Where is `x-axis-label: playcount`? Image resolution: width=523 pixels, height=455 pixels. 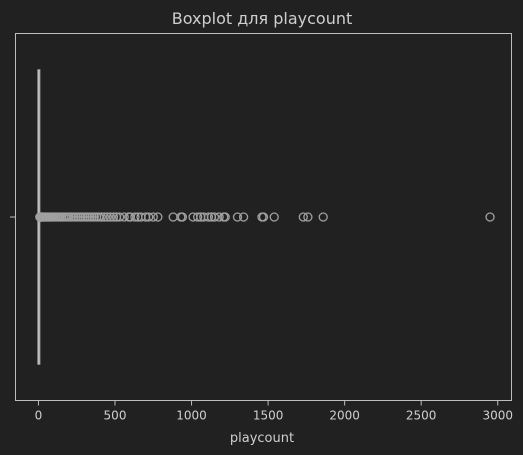
x-axis-label: playcount is located at coordinates (262, 438).